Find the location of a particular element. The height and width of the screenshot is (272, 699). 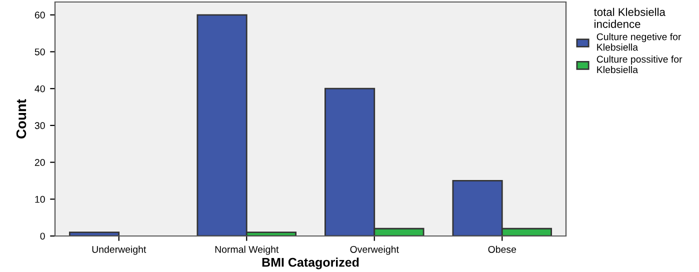

x-tick-label: Overweight is located at coordinates (374, 250).